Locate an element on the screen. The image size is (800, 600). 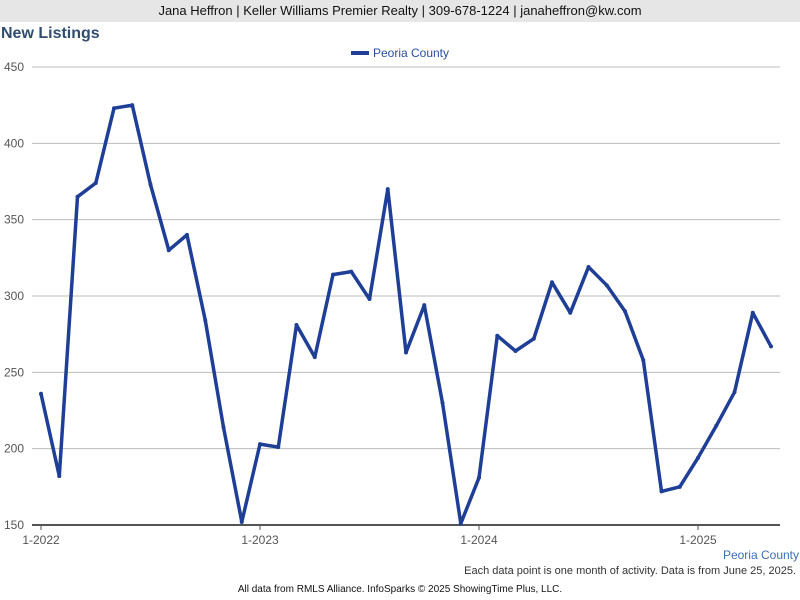
y-tick-label: 350 is located at coordinates (14, 220).